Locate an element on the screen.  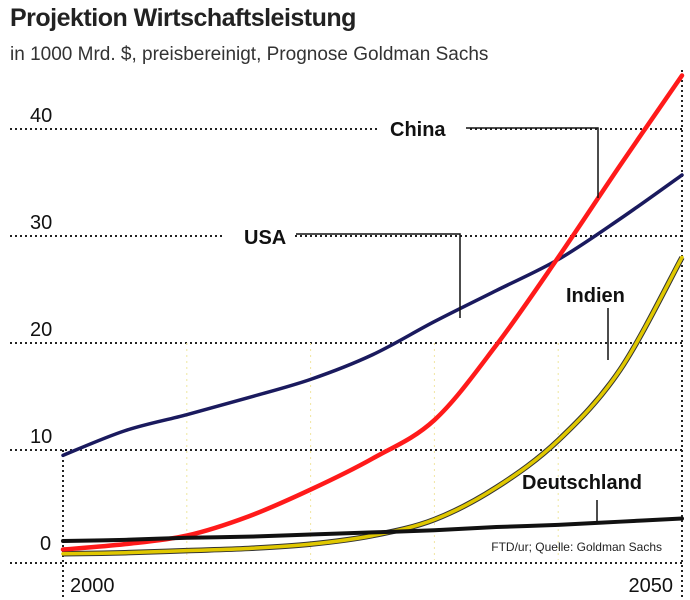
x-tick-label: 2050 is located at coordinates (651, 586).